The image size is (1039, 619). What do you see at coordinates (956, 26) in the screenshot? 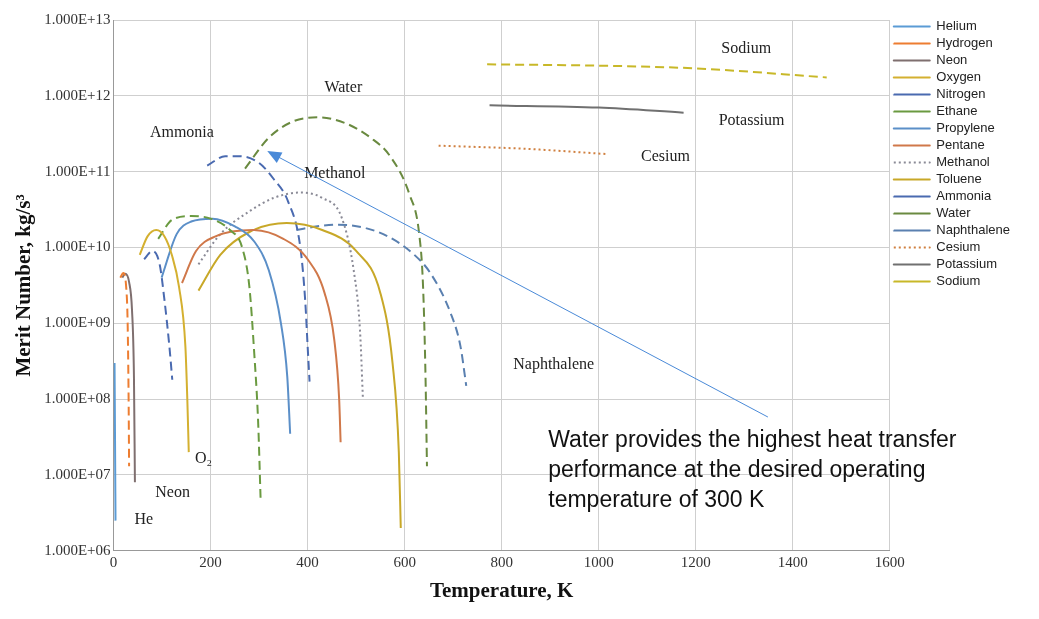
I see `legend-label: Helium` at bounding box center [956, 26].